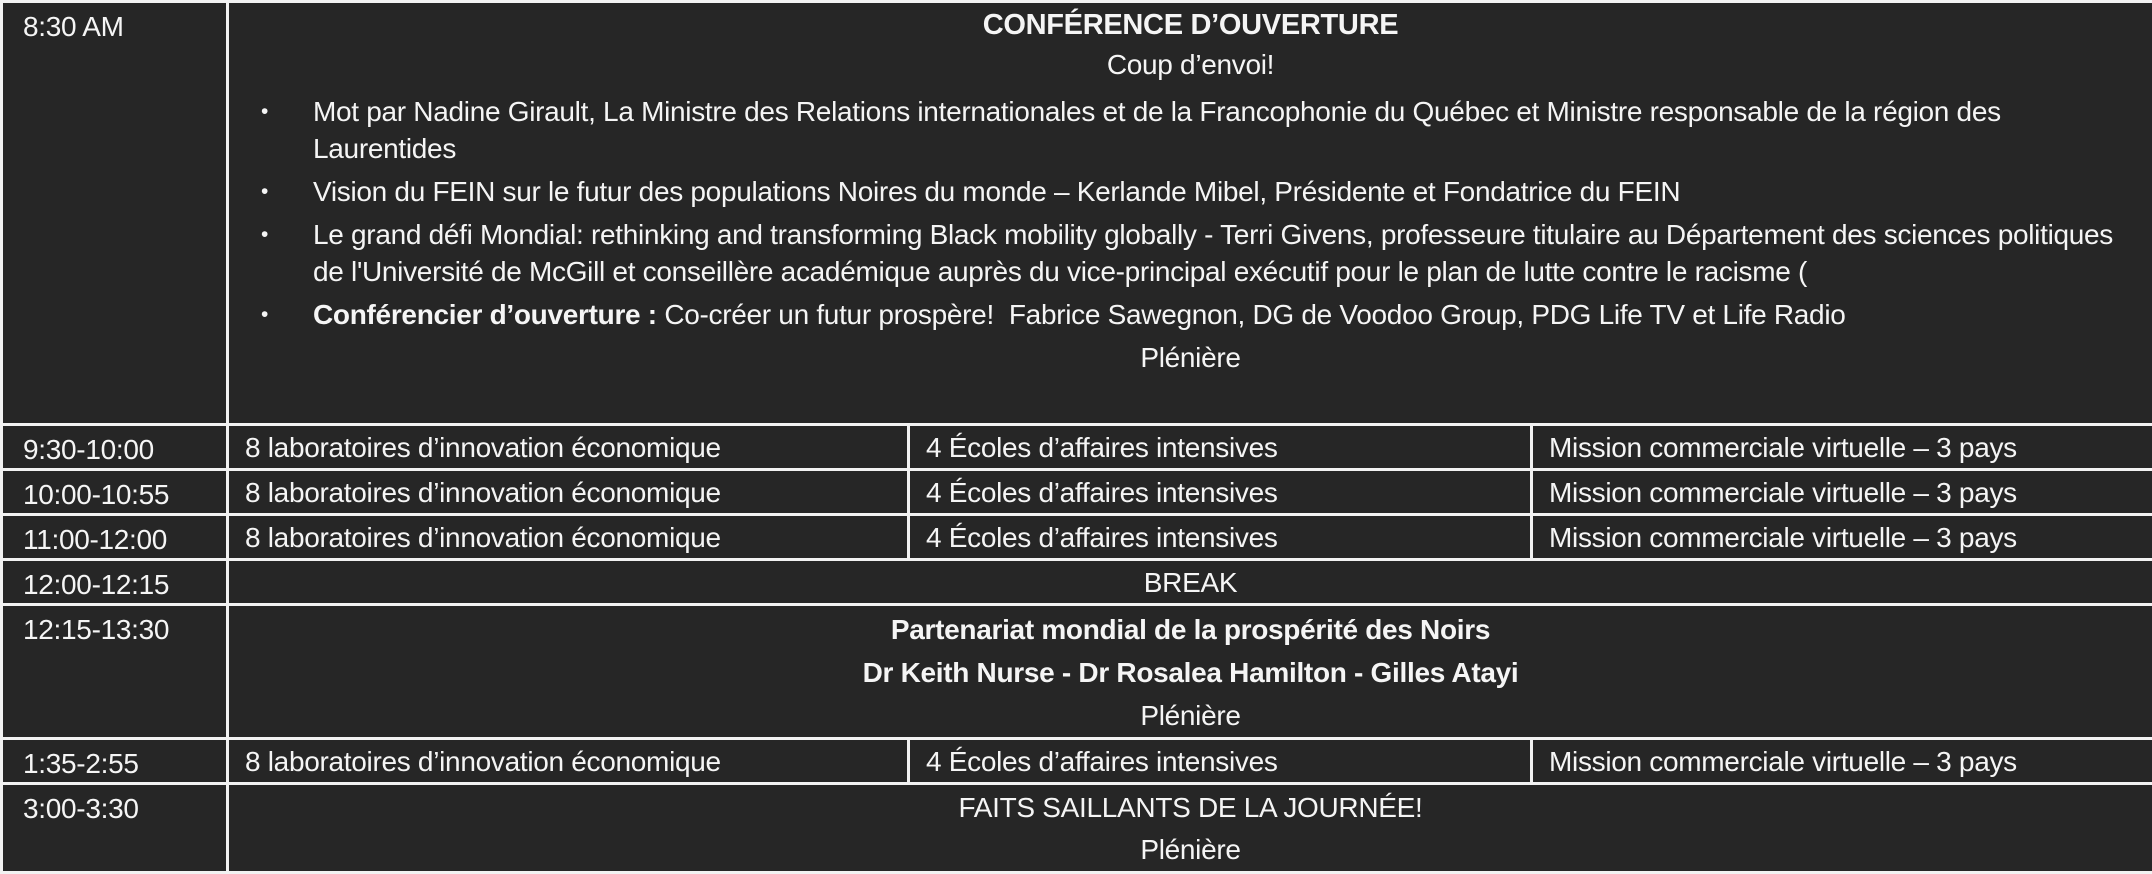  Describe the element at coordinates (1190, 850) in the screenshot. I see `highlights-room-label: Plénière` at that location.